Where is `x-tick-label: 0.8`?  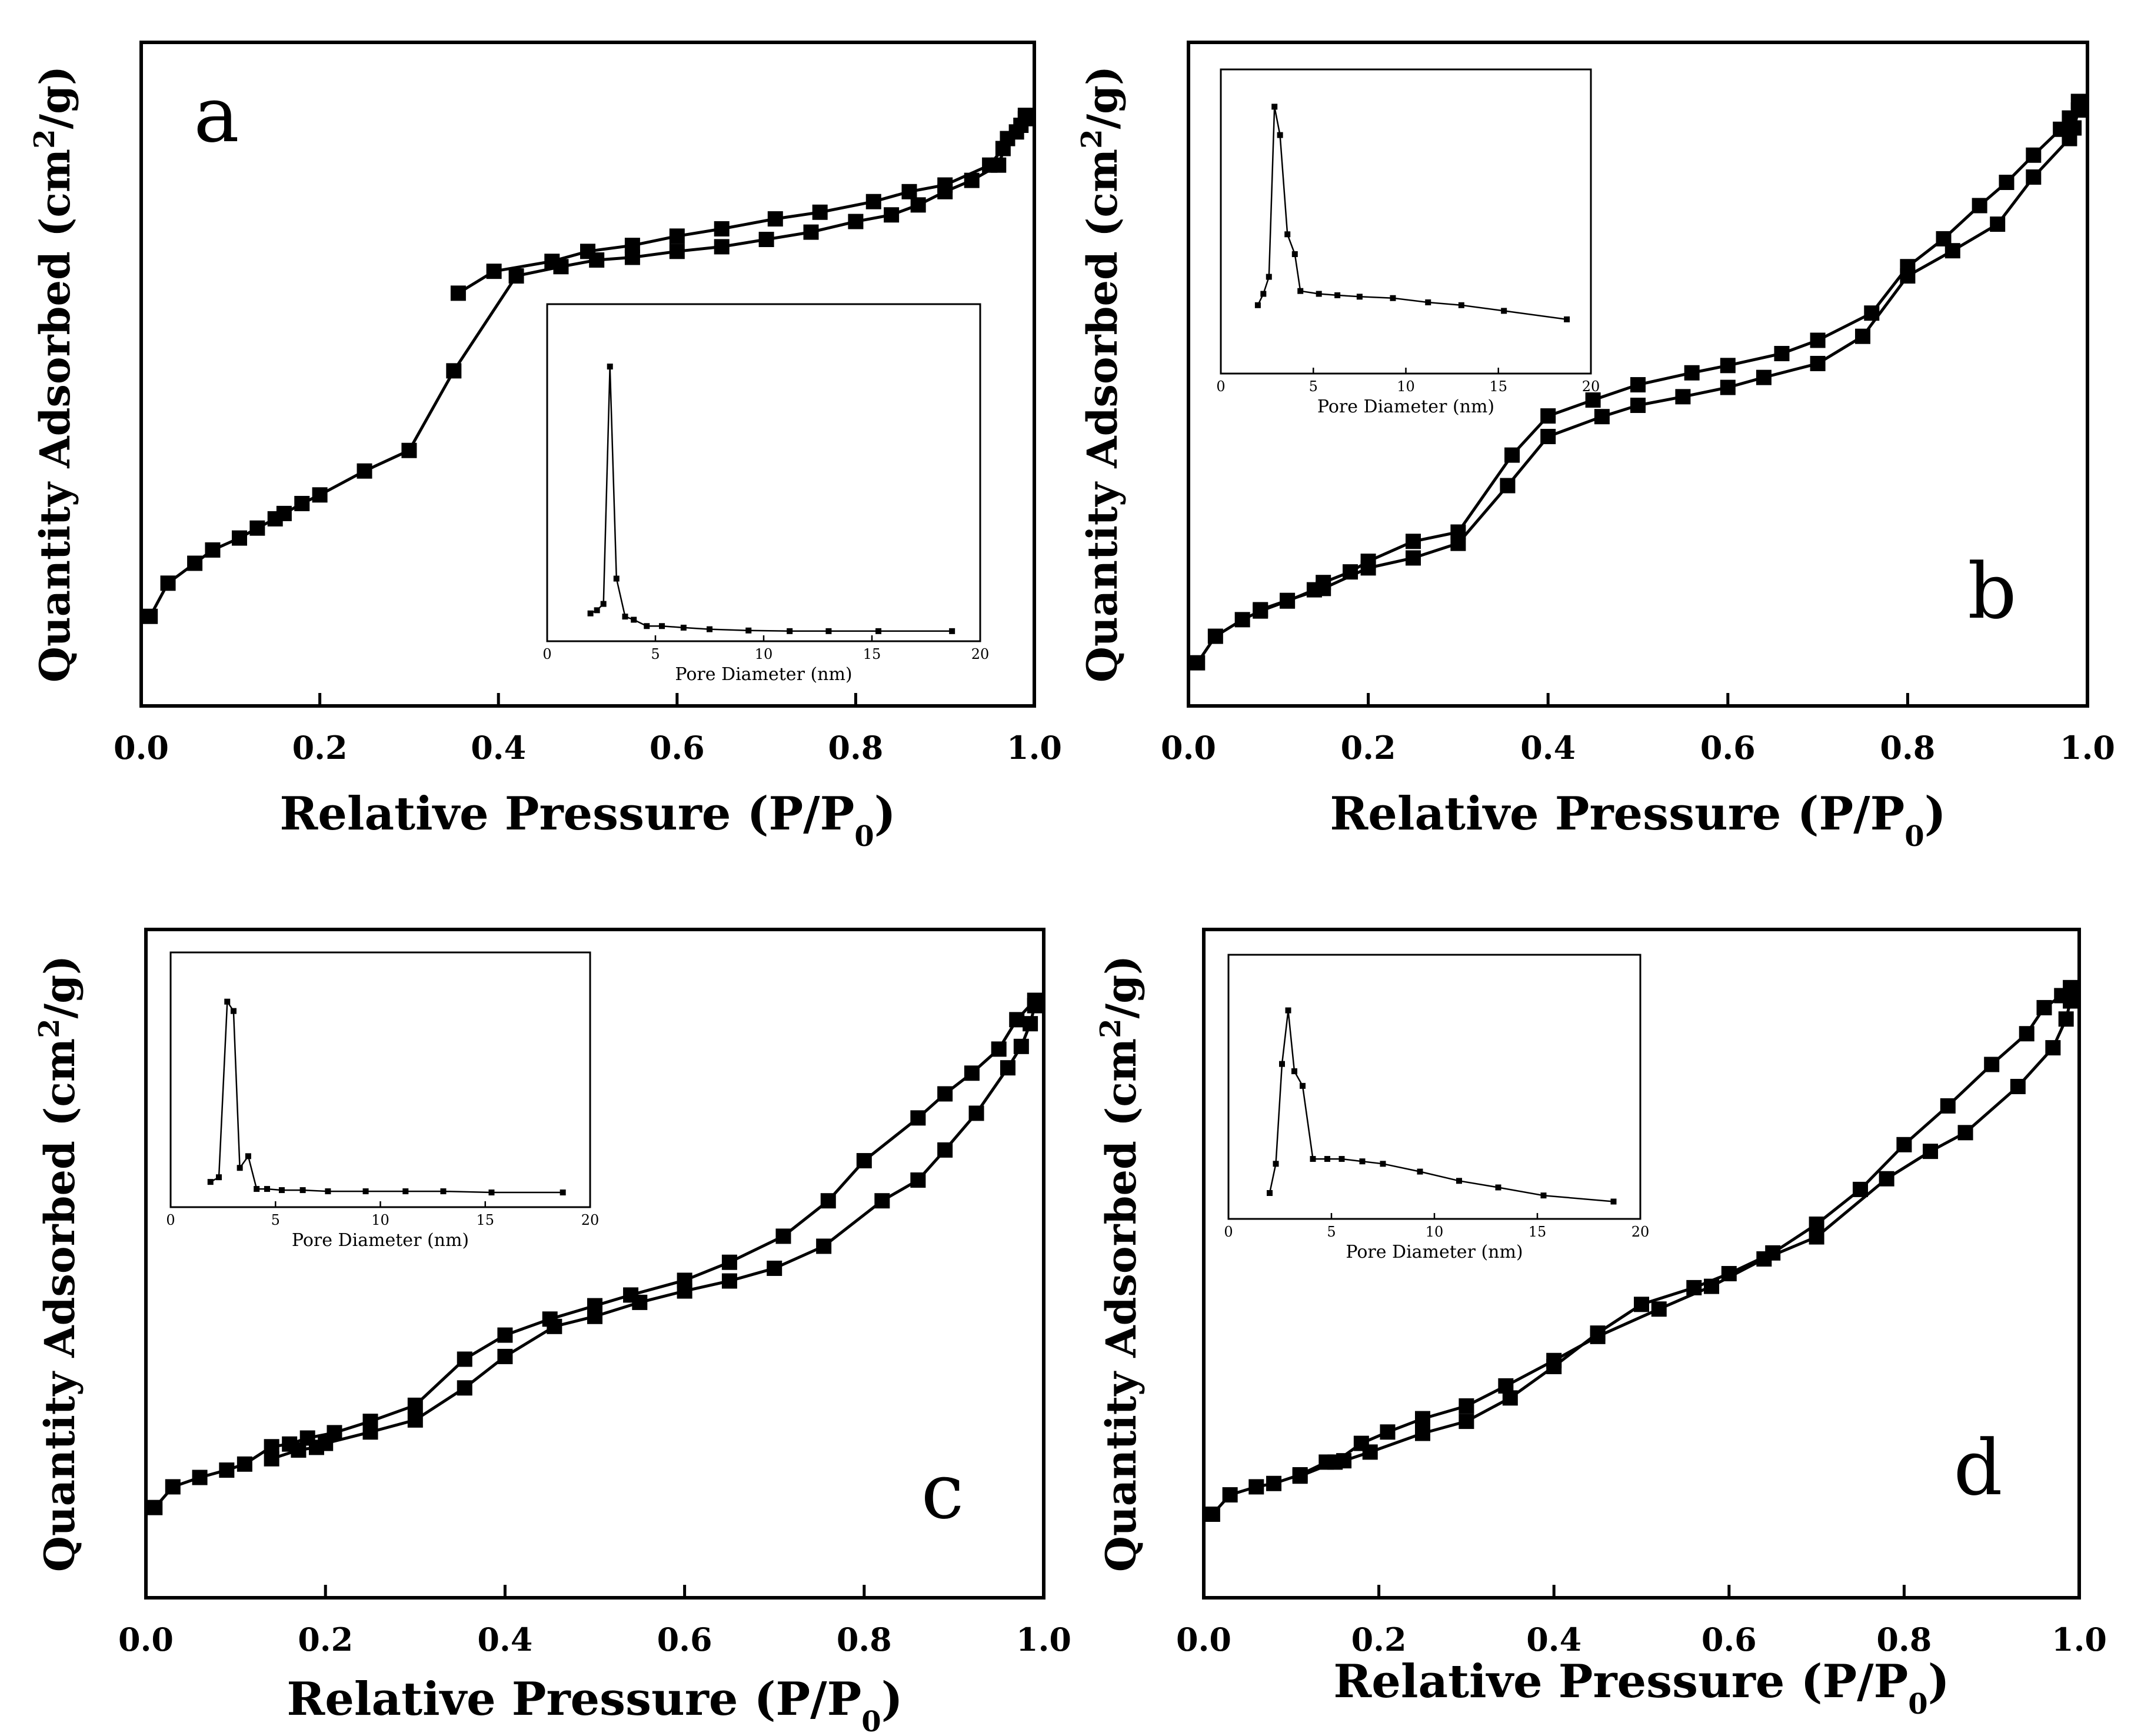
x-tick-label: 0.8 is located at coordinates (855, 748).